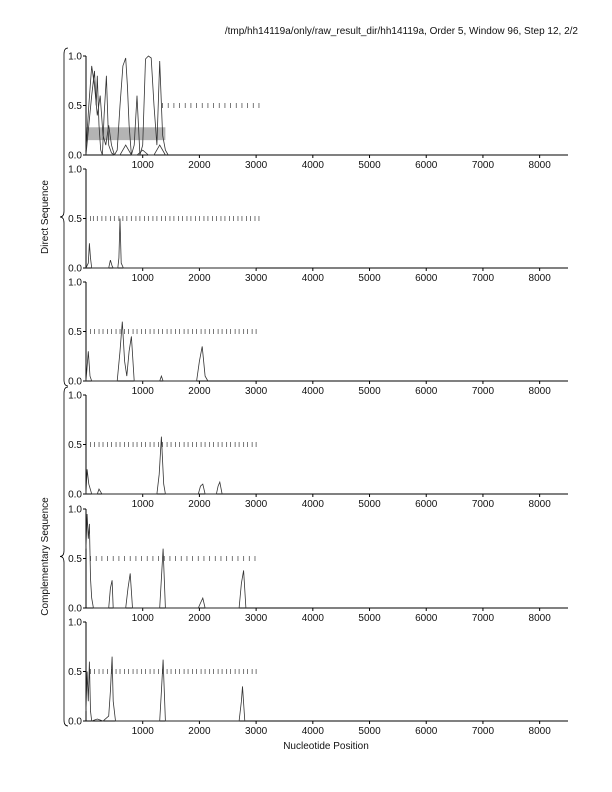 Image resolution: width=612 pixels, height=792 pixels. What do you see at coordinates (54, 387) in the screenshot?
I see `group-brackets-layer: Direct Sequence Complementary Sequence` at bounding box center [54, 387].